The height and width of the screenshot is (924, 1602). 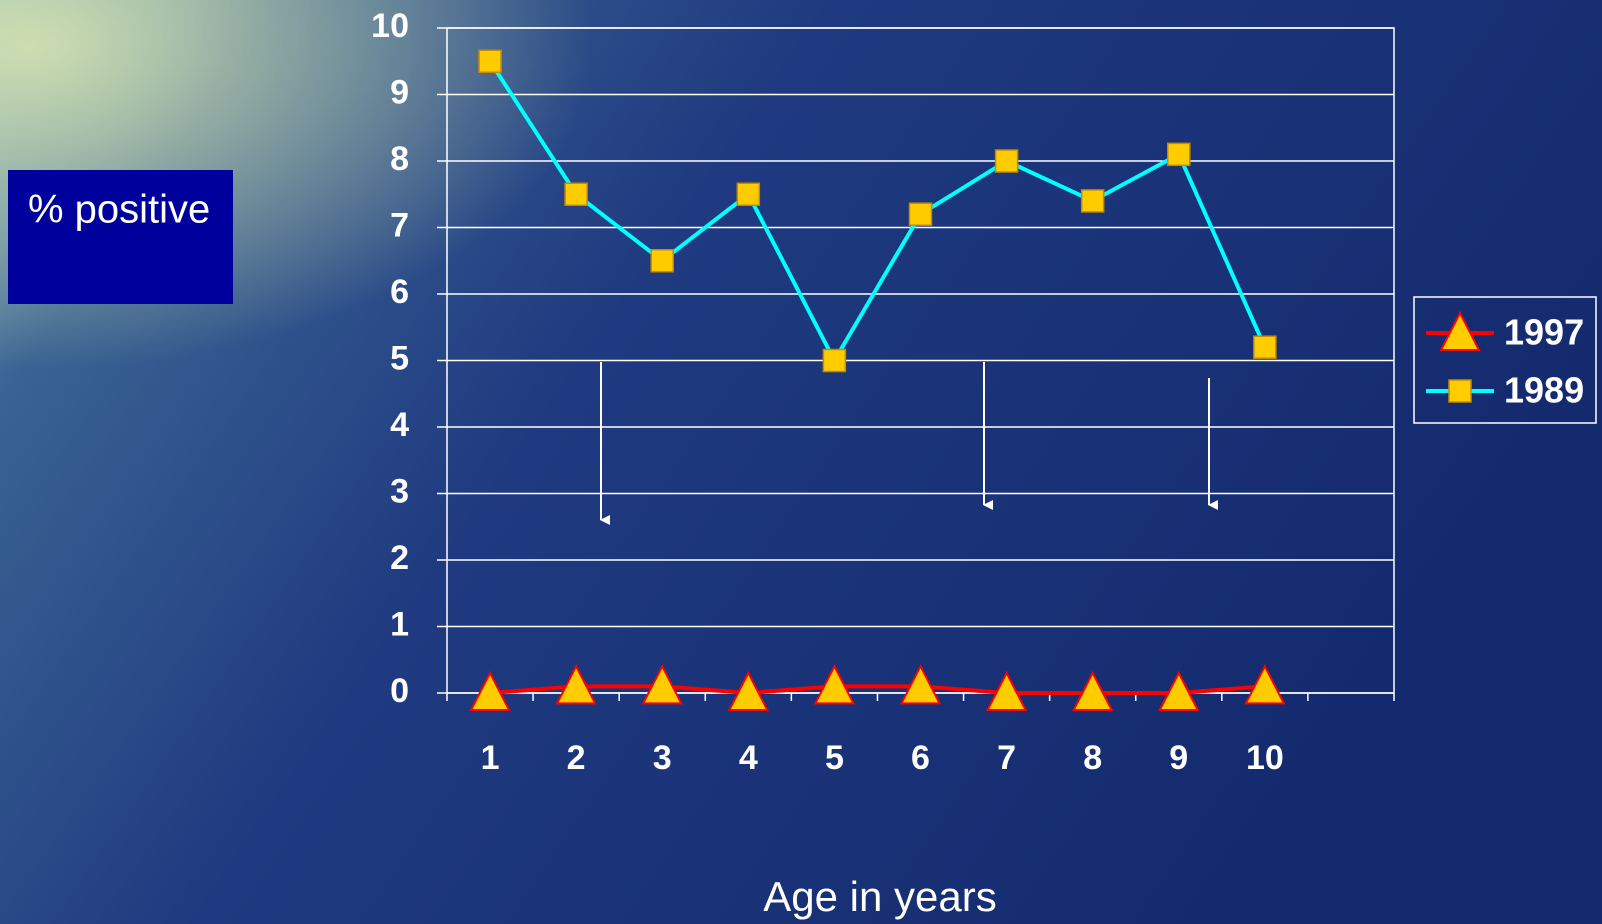 I want to click on y-label-box, so click(x=120, y=237).